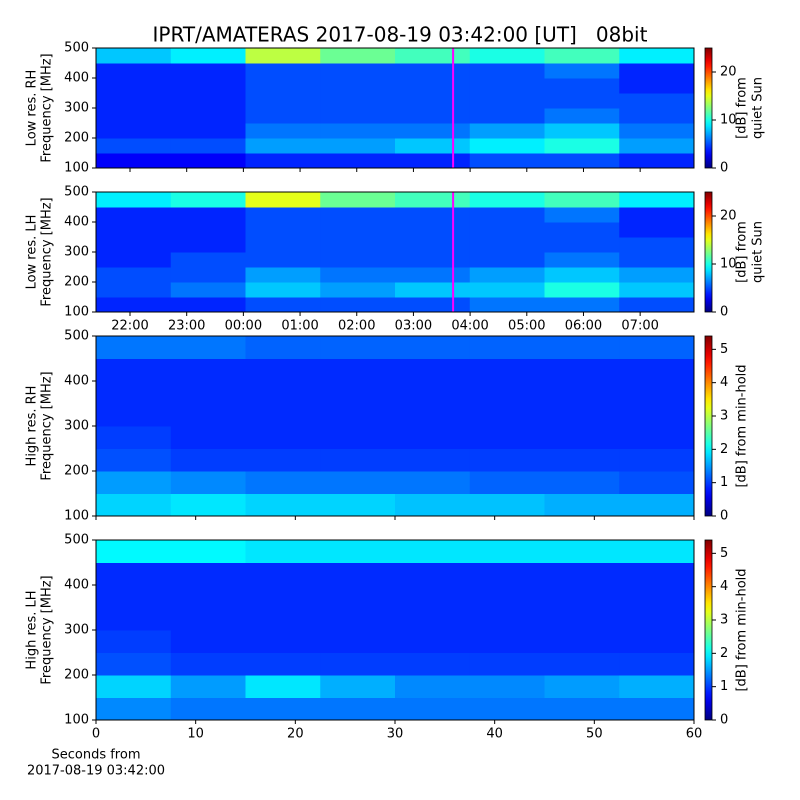  I want to click on x-tick-label: 20, so click(295, 734).